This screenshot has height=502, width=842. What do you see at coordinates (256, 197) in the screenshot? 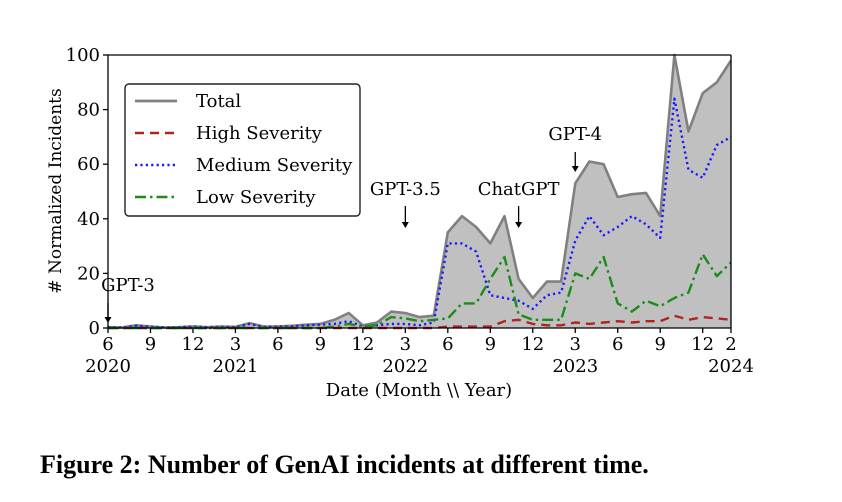
I see `legend-entry-label: Low Severity` at bounding box center [256, 197].